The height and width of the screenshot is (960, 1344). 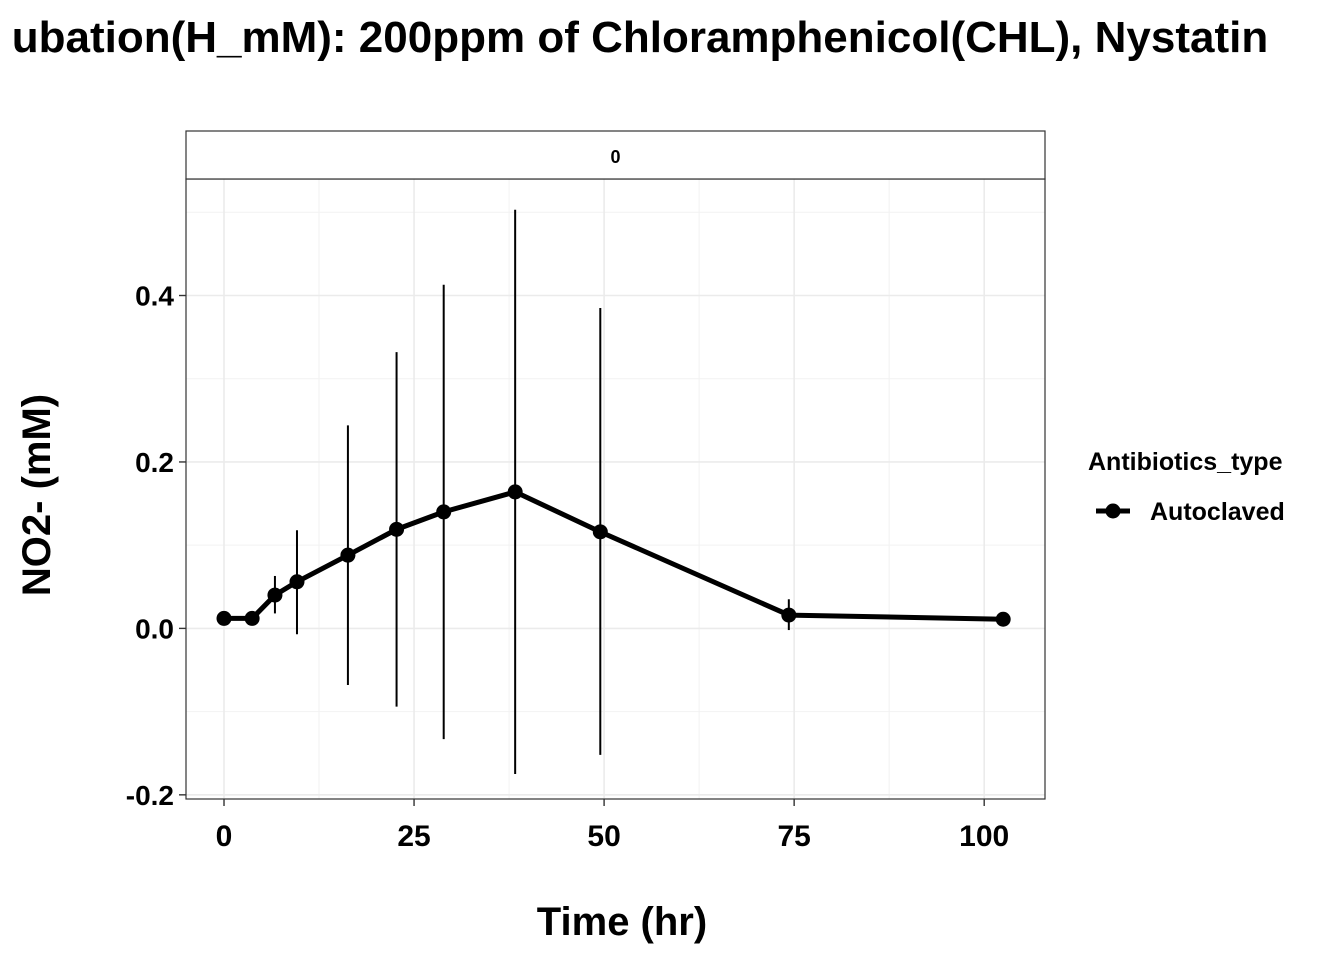 What do you see at coordinates (1186, 487) in the screenshot?
I see `legend: Antibiotics_type Autoclaved` at bounding box center [1186, 487].